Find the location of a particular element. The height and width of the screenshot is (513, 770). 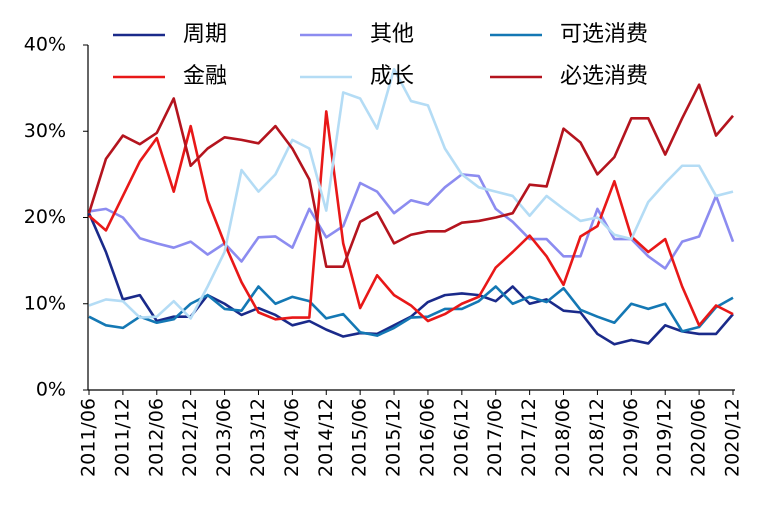

x-tick-label: 2013/12 is located at coordinates (258, 437).